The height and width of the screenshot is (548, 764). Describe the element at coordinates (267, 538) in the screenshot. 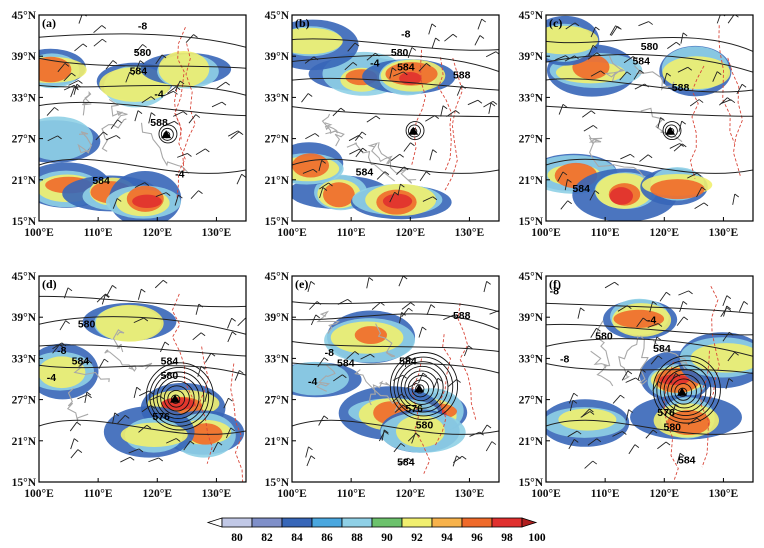

I see `colorbar-tick-label: 82` at that location.